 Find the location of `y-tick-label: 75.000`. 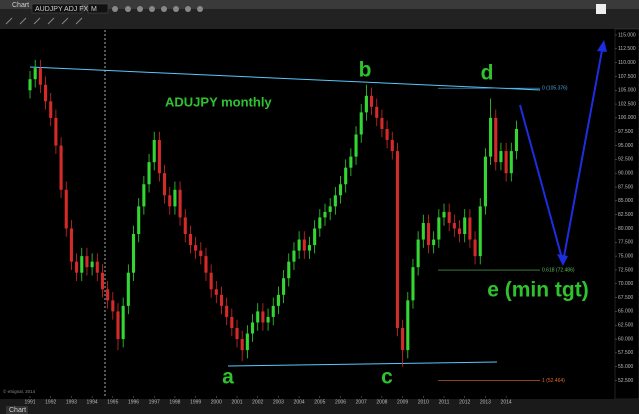

y-tick-label: 75.000 is located at coordinates (626, 256).